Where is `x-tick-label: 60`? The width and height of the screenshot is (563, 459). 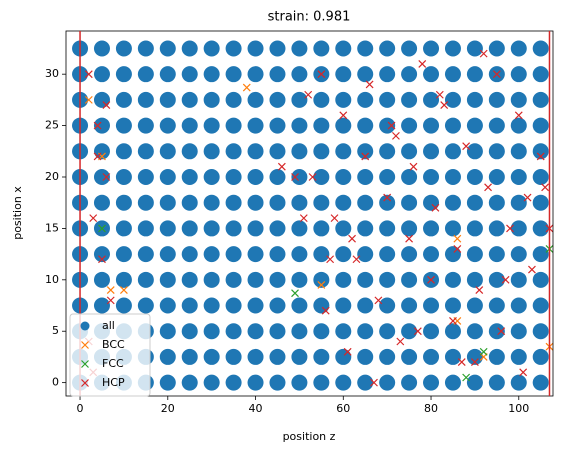 x-tick-label: 60 is located at coordinates (343, 408).